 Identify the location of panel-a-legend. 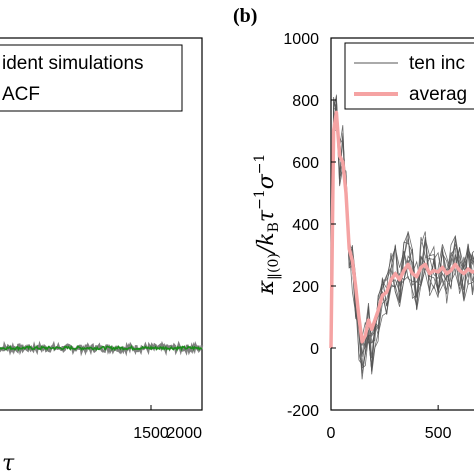
(91, 78).